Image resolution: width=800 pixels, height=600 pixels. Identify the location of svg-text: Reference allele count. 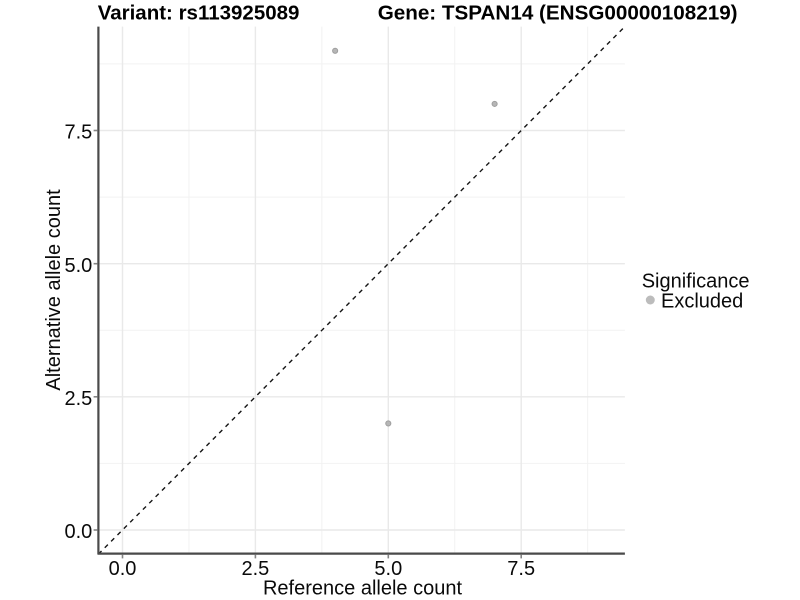
(362, 589).